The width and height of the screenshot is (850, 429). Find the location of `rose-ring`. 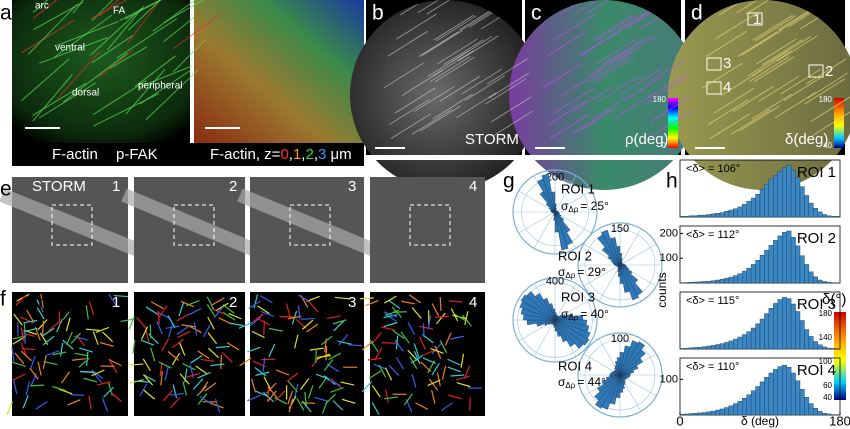

rose-ring is located at coordinates (620, 265).